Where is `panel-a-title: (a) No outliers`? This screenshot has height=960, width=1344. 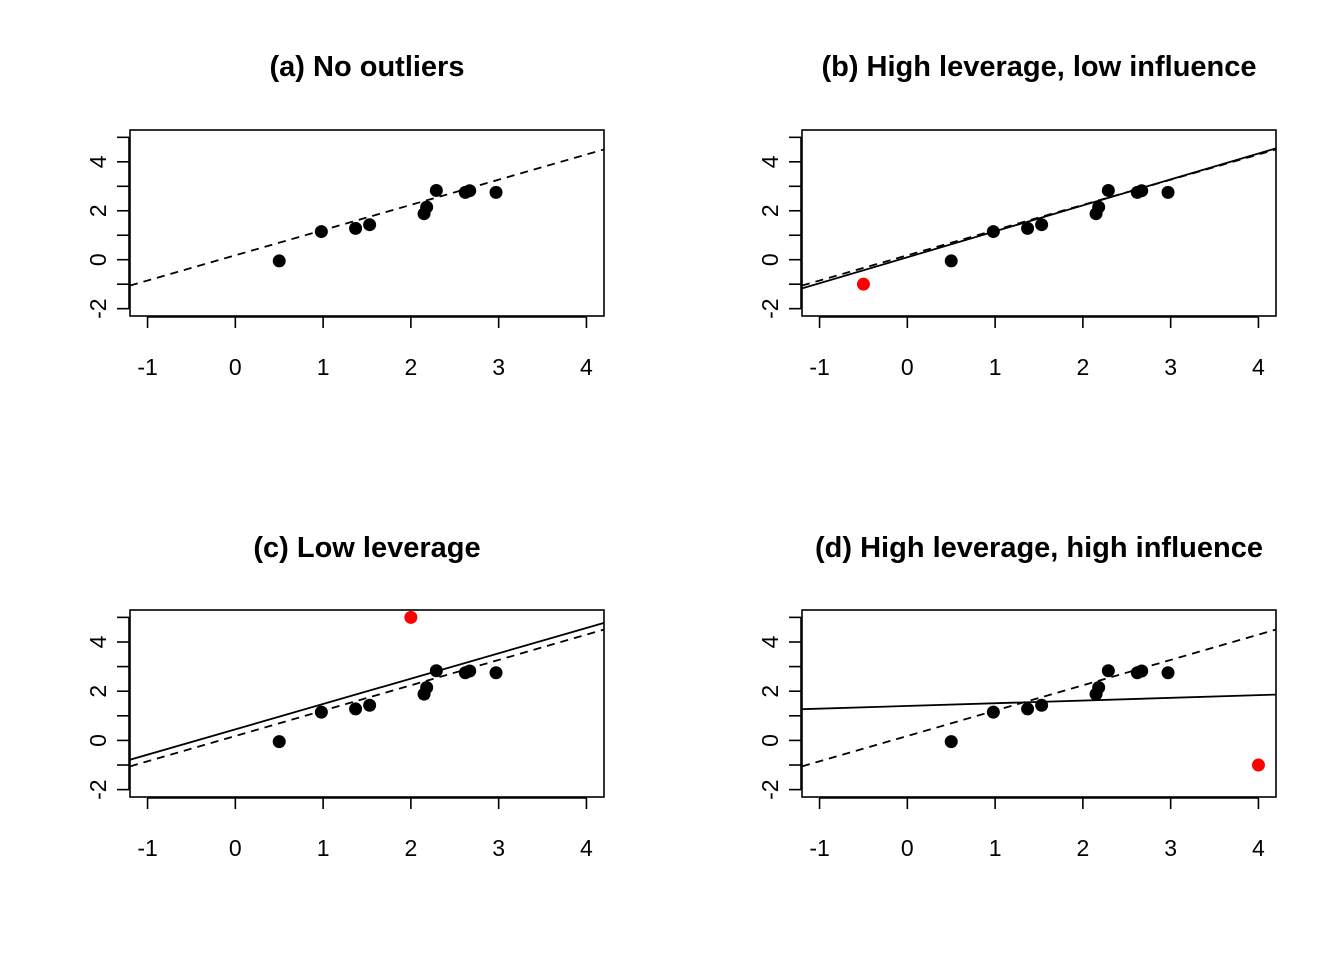 panel-a-title: (a) No outliers is located at coordinates (367, 67).